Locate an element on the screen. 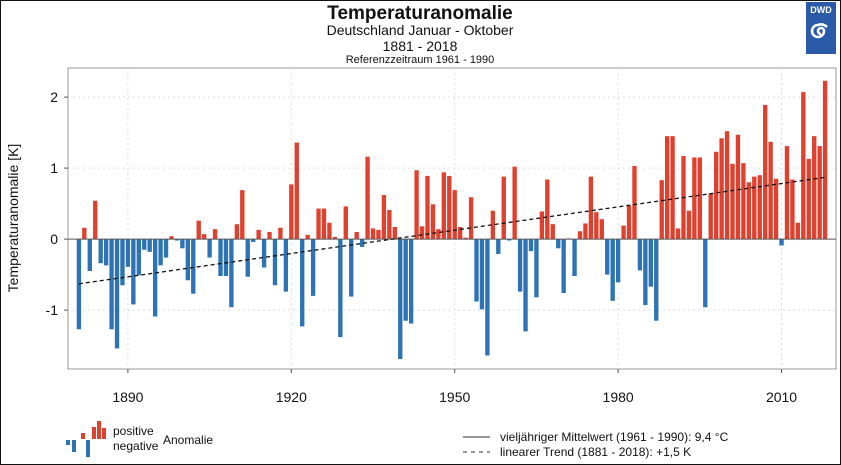  x-axis: 1890 1920 1950 1980 2010 is located at coordinates (454, 387).